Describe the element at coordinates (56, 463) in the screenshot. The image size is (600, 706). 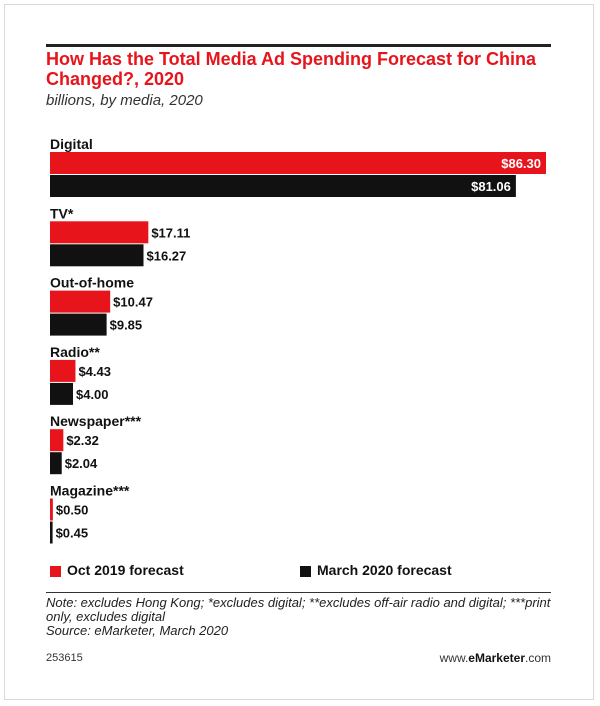
I see `bar-newspaper-march-2020` at that location.